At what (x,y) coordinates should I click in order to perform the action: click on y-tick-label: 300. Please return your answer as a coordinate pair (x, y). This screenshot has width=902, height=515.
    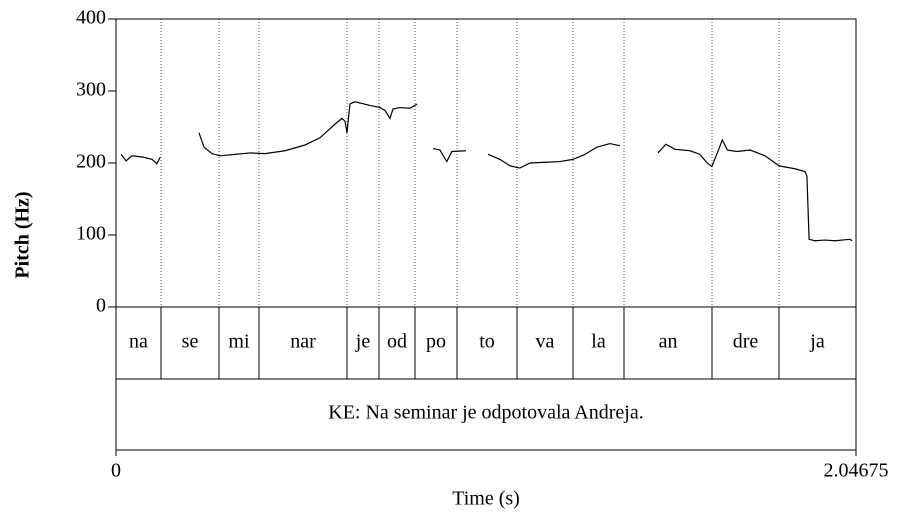
    Looking at the image, I should click on (91, 90).